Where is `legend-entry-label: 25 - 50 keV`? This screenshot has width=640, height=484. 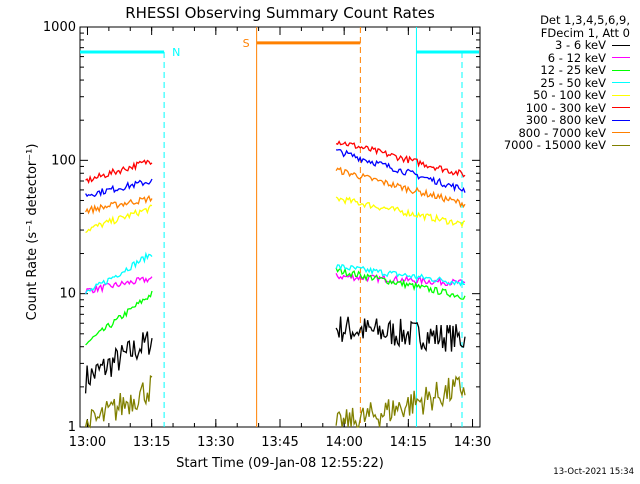
legend-entry-label: 25 - 50 keV is located at coordinates (573, 82).